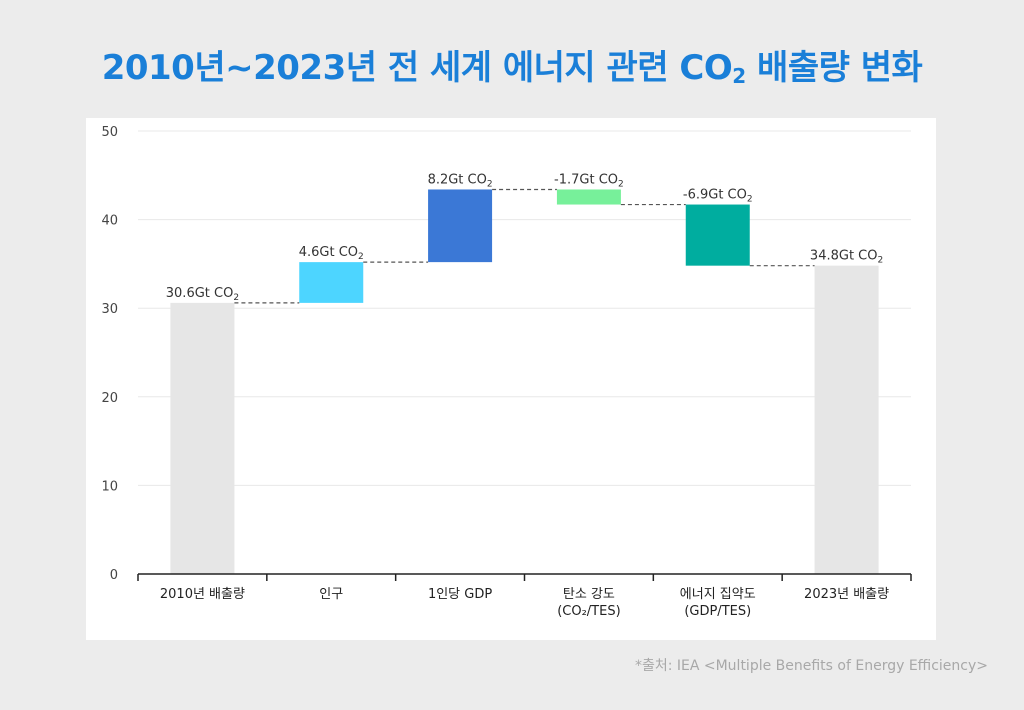 This screenshot has width=1024, height=710. I want to click on y-tick-label: 50, so click(109, 132).